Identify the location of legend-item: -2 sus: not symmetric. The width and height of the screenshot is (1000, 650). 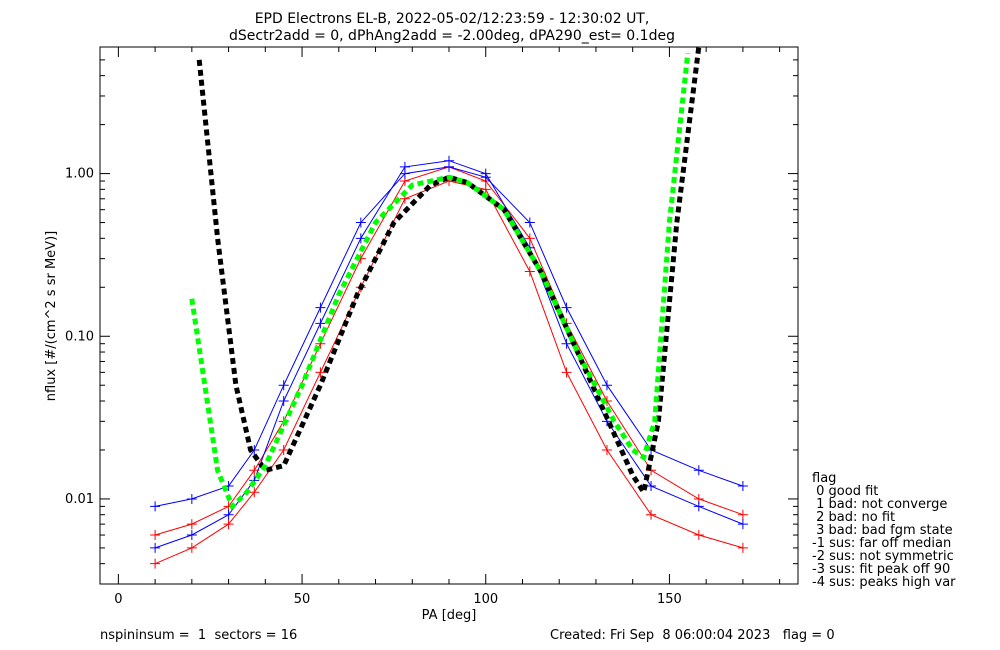
(883, 556).